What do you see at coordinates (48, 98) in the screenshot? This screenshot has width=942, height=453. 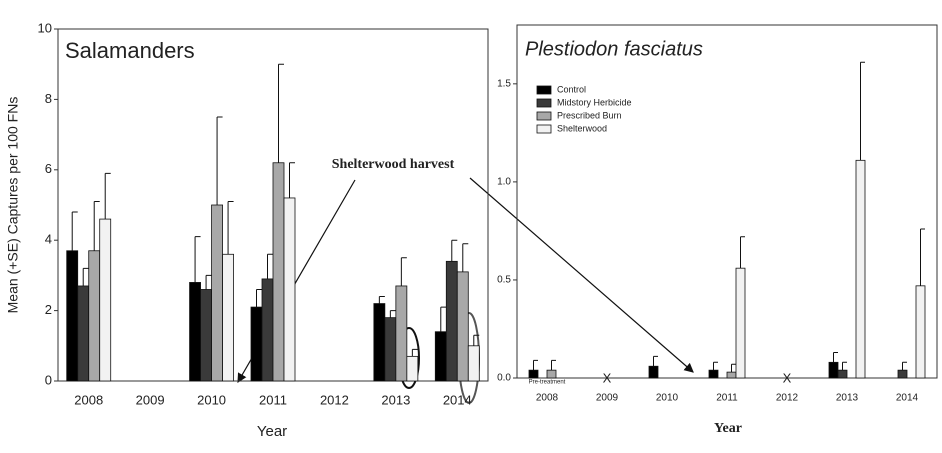 I see `y-tick-label: 8` at bounding box center [48, 98].